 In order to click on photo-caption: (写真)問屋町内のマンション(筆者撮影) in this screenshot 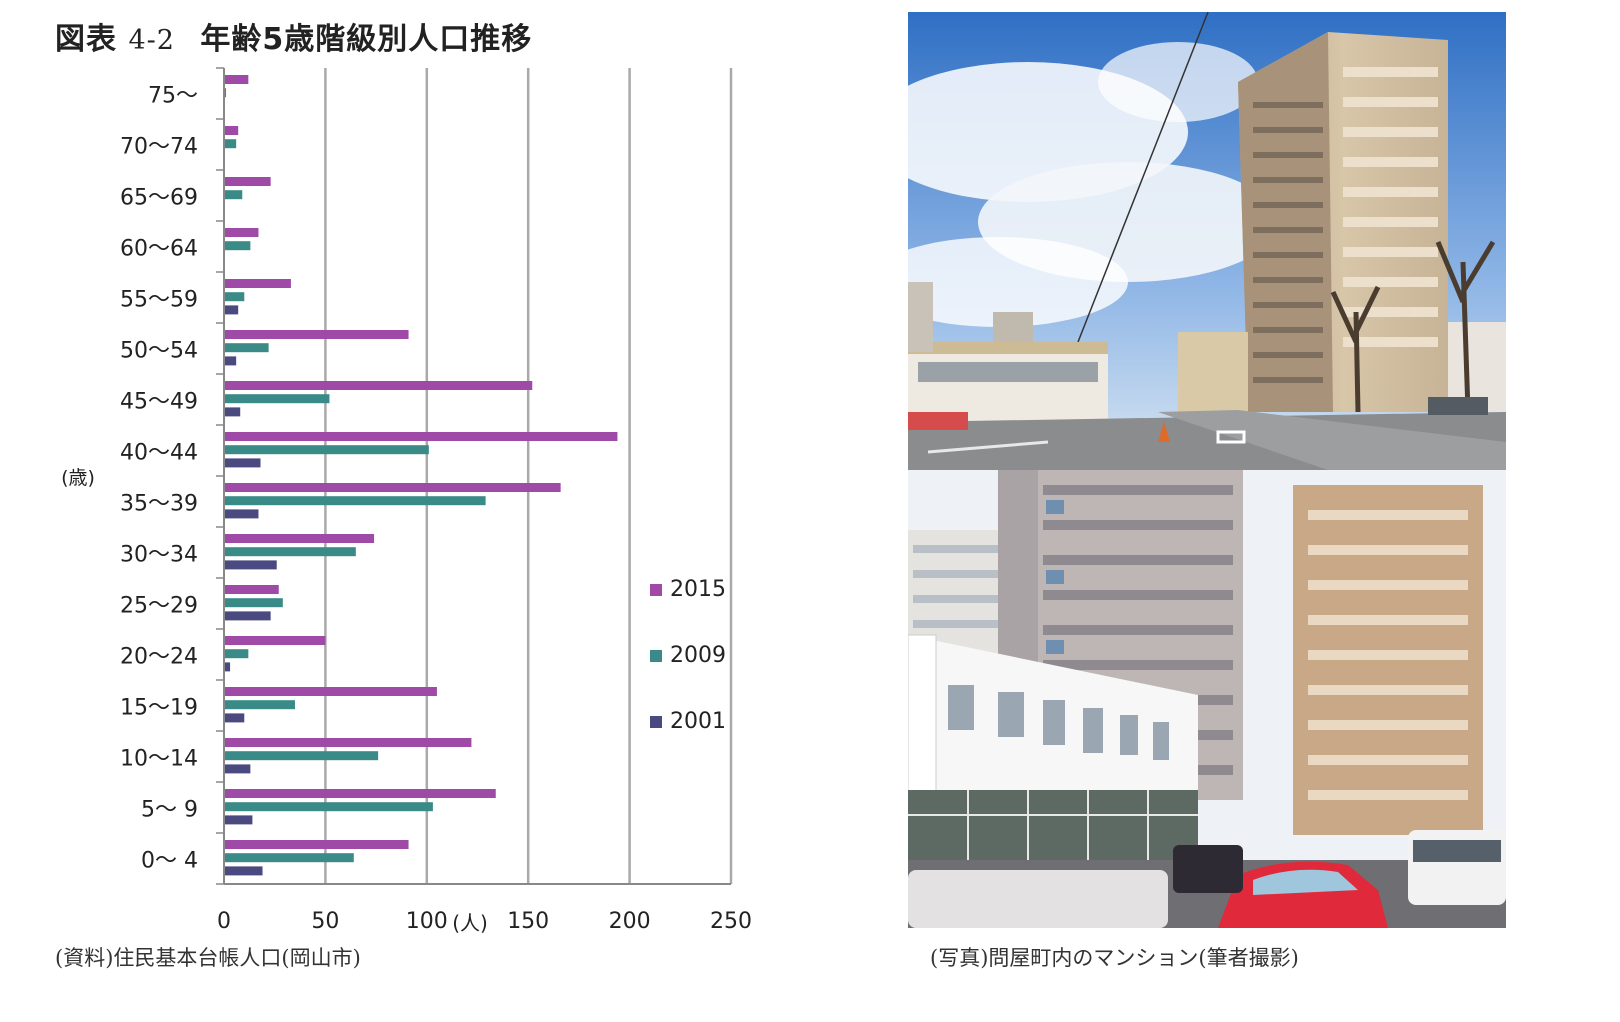, I will do `click(1114, 958)`.